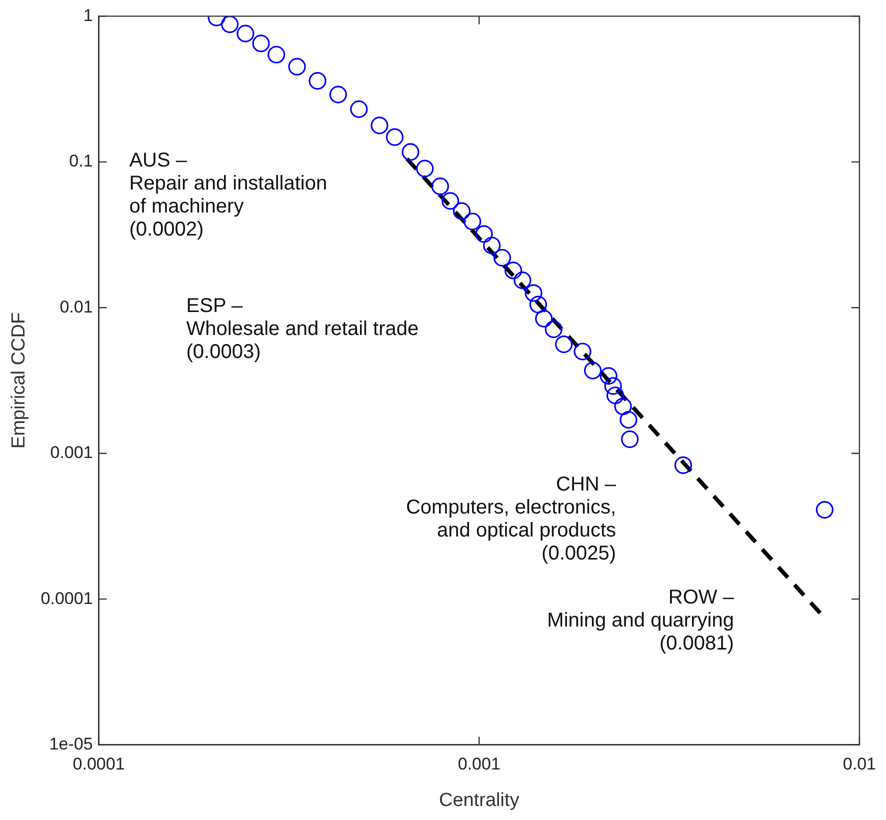 The width and height of the screenshot is (886, 820). Describe the element at coordinates (511, 519) in the screenshot. I see `annotation: CHN – Computers, electronics, and optical products (0.0025)` at that location.